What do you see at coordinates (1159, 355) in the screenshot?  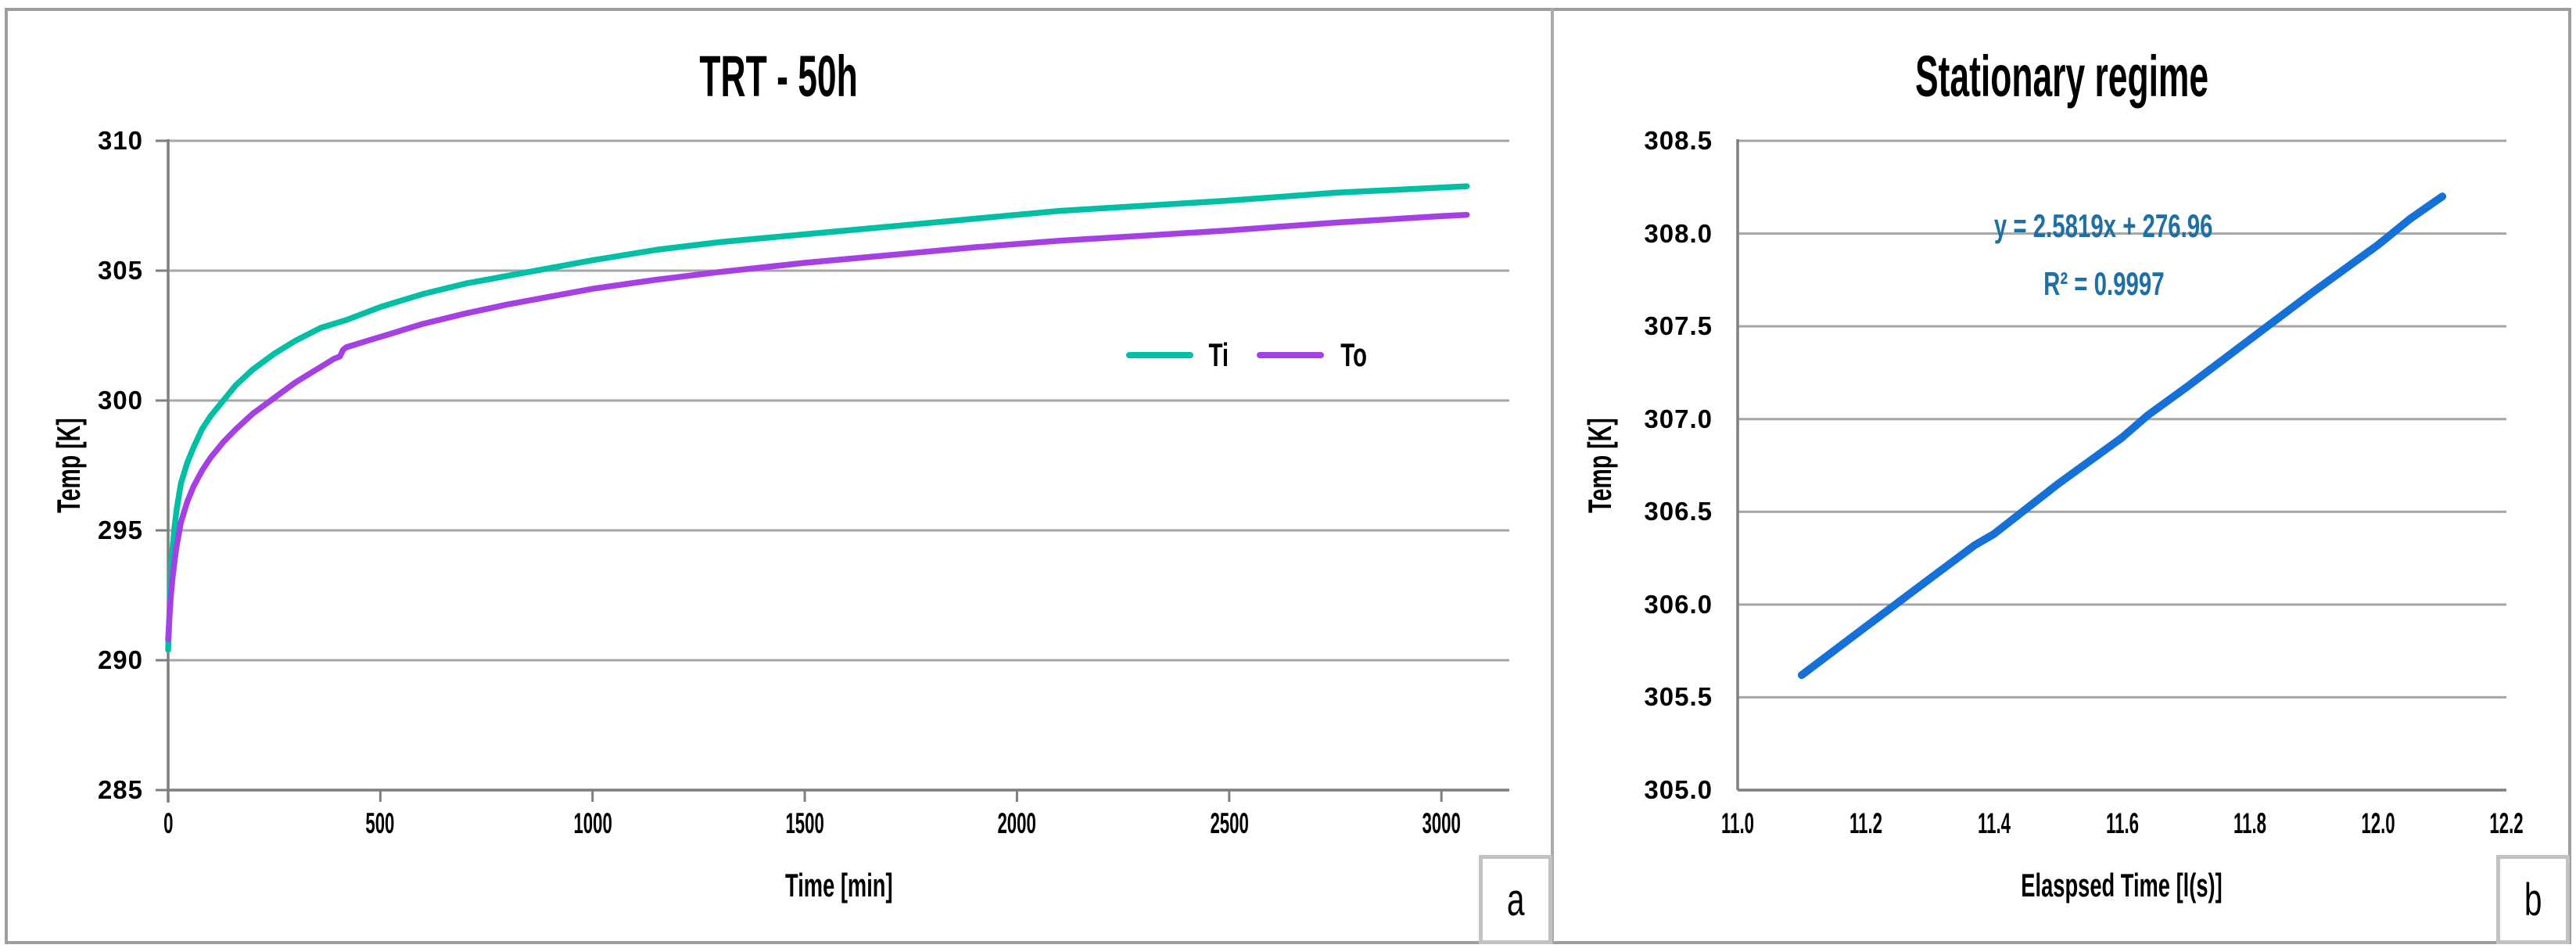 I see `legend-swatch-ti` at bounding box center [1159, 355].